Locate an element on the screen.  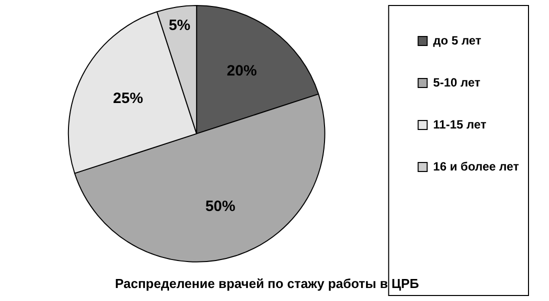
legend-label: до 5 лет is located at coordinates (457, 40).